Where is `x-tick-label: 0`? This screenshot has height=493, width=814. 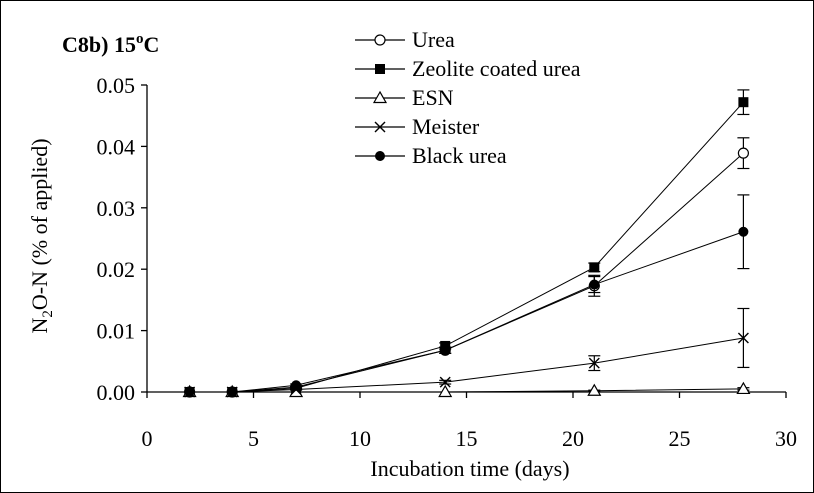 x-tick-label: 0 is located at coordinates (147, 438).